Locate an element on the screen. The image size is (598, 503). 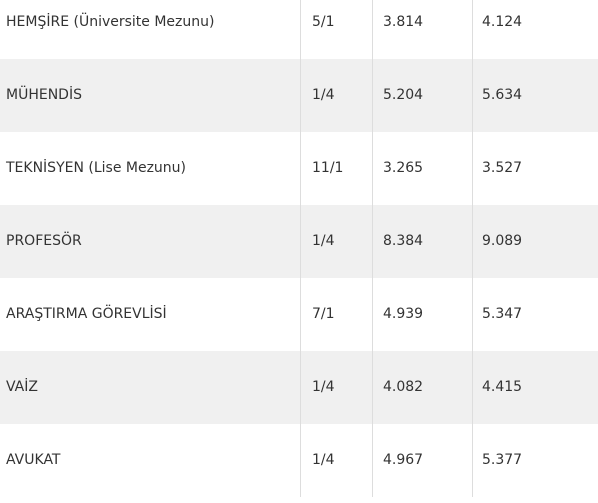
table-row: ARAŞTIRMA GÖREVLİSİ 7/1 4.939 5.347 is located at coordinates (299, 314).